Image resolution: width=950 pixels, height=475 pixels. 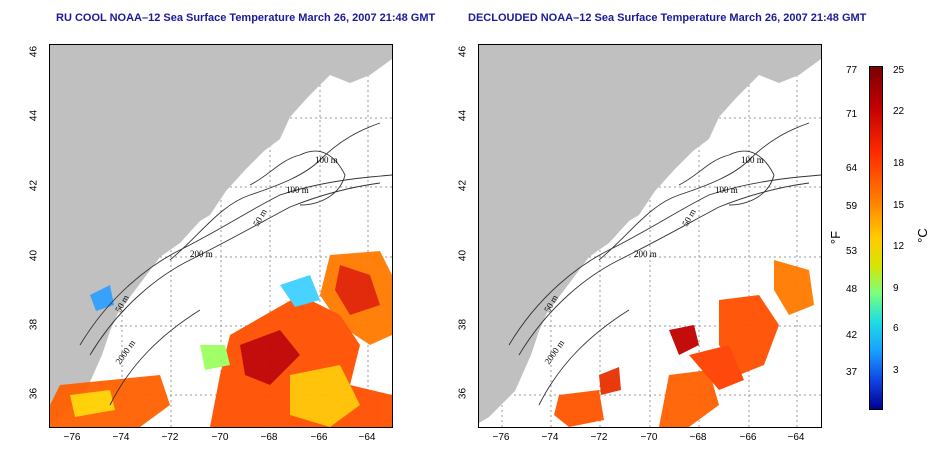 What do you see at coordinates (899, 70) in the screenshot?
I see `c-tick: 25` at bounding box center [899, 70].